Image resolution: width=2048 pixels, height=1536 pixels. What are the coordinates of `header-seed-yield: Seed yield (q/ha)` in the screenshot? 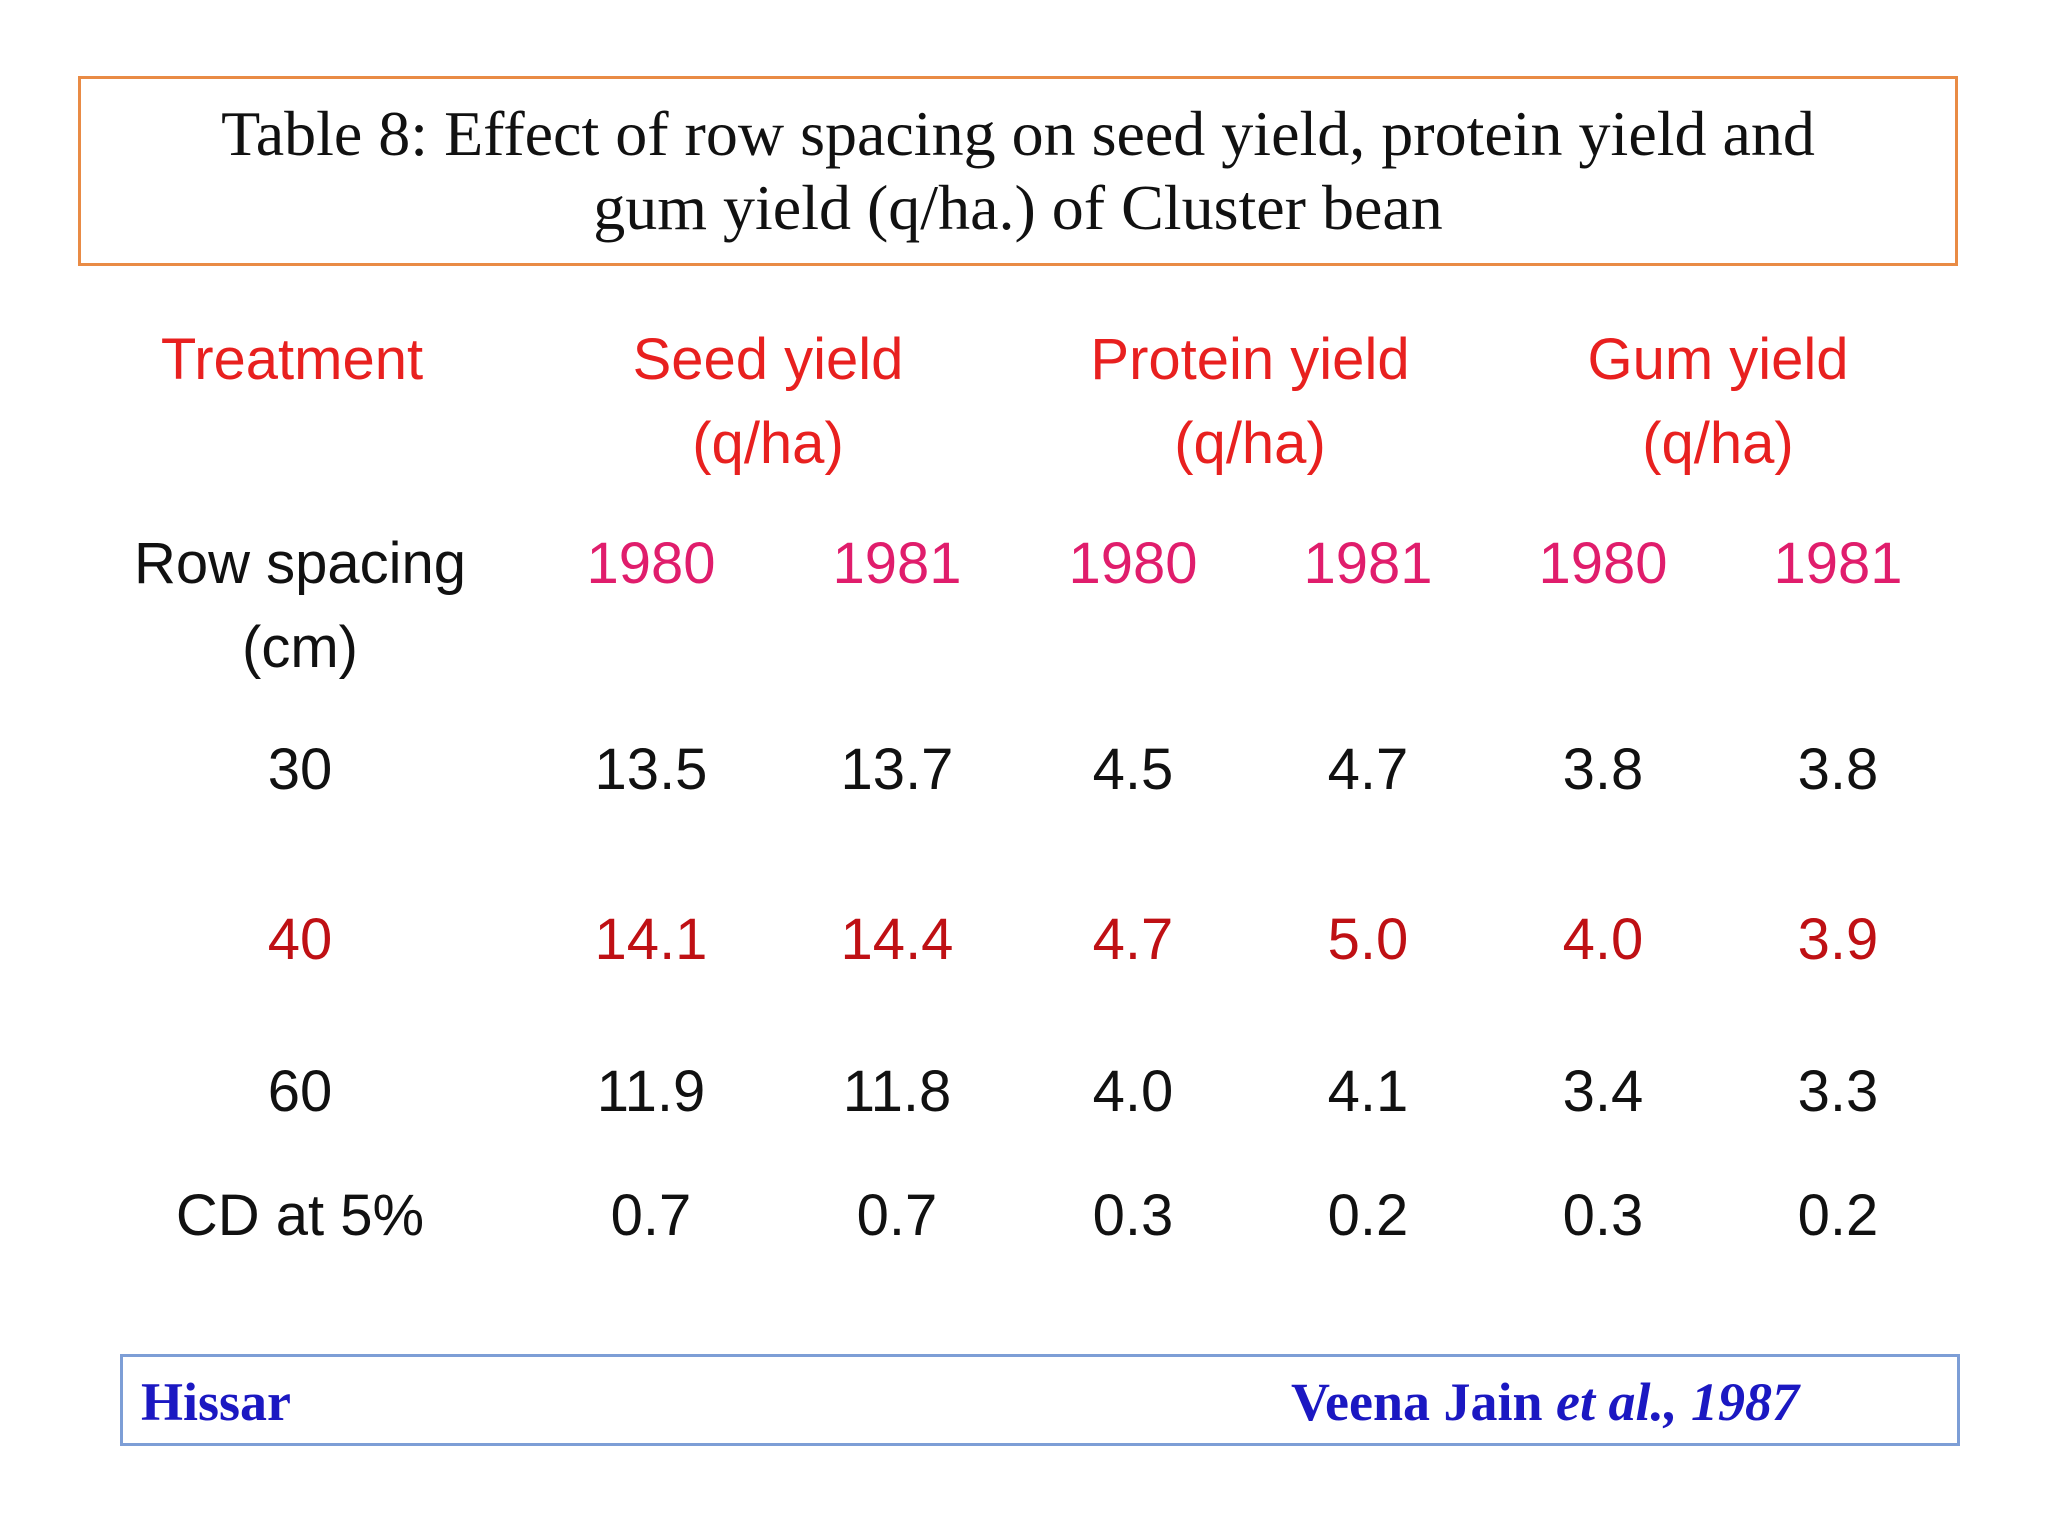 It's located at (768, 401).